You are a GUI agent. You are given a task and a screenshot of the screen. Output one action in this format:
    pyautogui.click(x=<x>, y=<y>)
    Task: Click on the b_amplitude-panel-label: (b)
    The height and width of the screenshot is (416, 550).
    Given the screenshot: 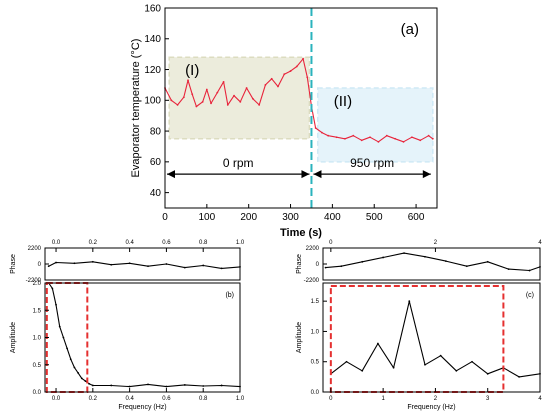 What is the action you would take?
    pyautogui.click(x=229, y=295)
    